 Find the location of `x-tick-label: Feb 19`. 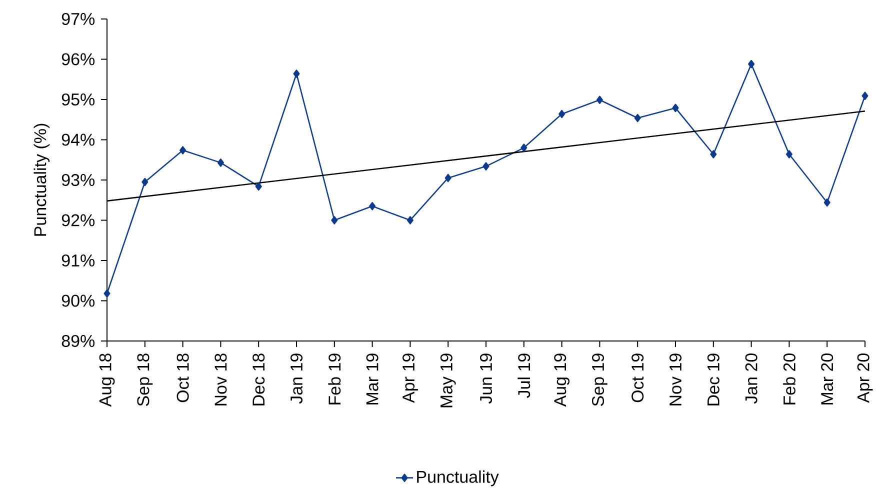

x-tick-label: Feb 19 is located at coordinates (334, 379).